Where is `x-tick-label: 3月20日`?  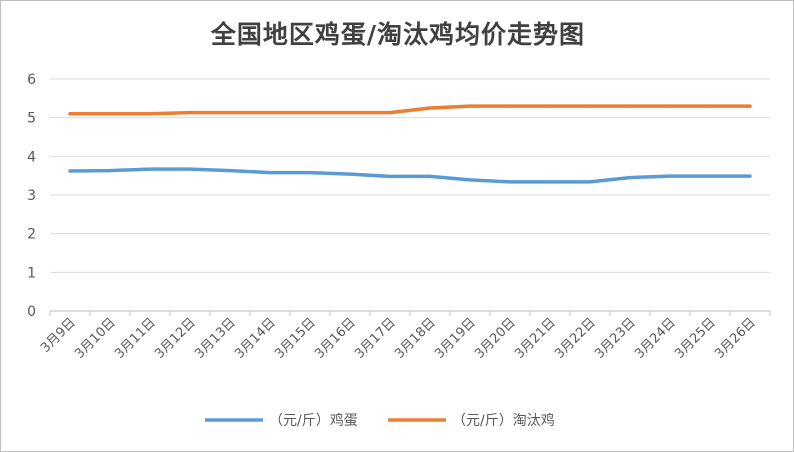
x-tick-label: 3月20日 is located at coordinates (495, 338).